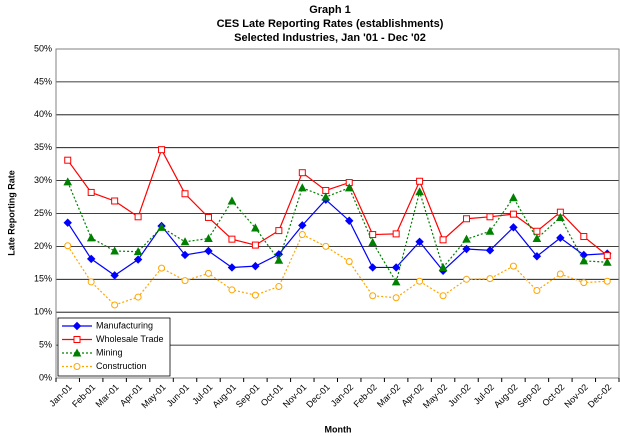 This screenshot has height=436, width=620. Describe the element at coordinates (330, 10) in the screenshot. I see `chart-title: Graph 1` at that location.